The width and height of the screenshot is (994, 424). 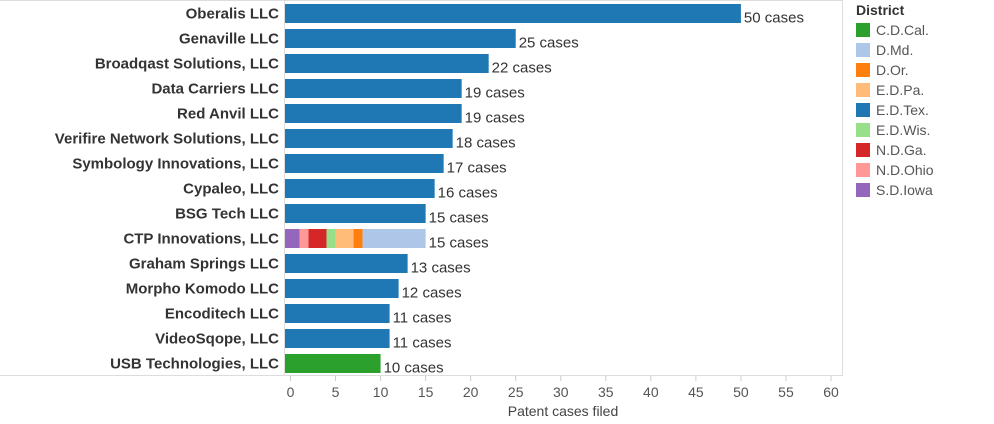 What do you see at coordinates (468, 193) in the screenshot?
I see `data-label: 16 cases` at bounding box center [468, 193].